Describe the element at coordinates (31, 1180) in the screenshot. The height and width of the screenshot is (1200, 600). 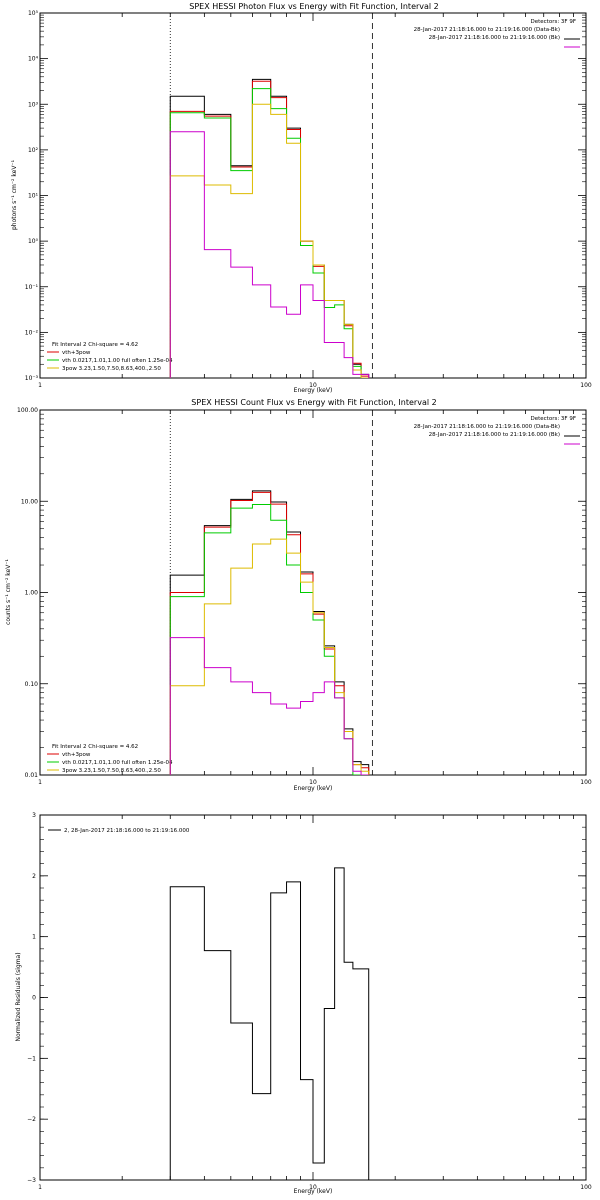
I see `y-tick-label: −3` at that location.